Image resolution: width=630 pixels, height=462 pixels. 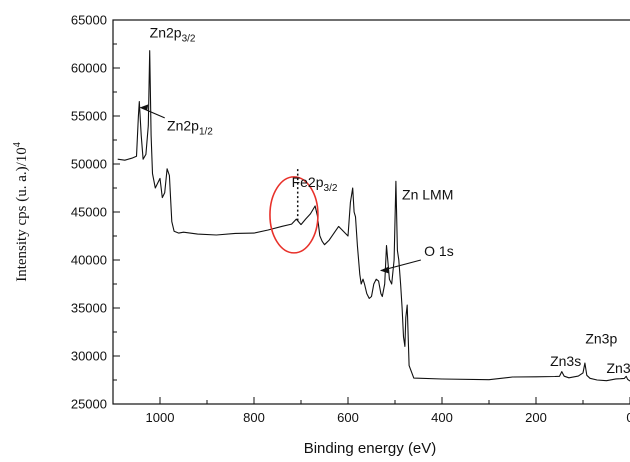 I want to click on peak-label: Zn3d, so click(x=618, y=368).